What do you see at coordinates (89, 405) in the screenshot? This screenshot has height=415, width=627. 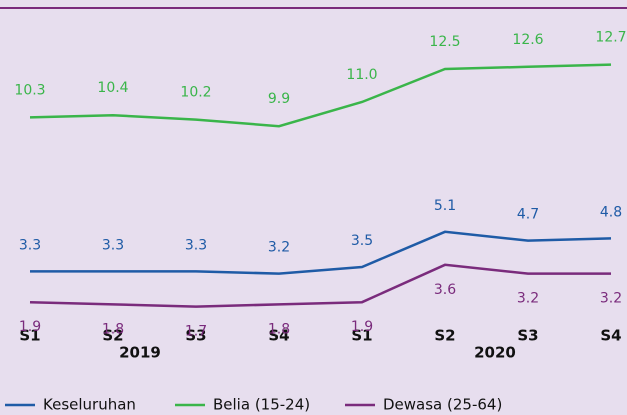 I see `legend-label: Keseluruhan` at bounding box center [89, 405].